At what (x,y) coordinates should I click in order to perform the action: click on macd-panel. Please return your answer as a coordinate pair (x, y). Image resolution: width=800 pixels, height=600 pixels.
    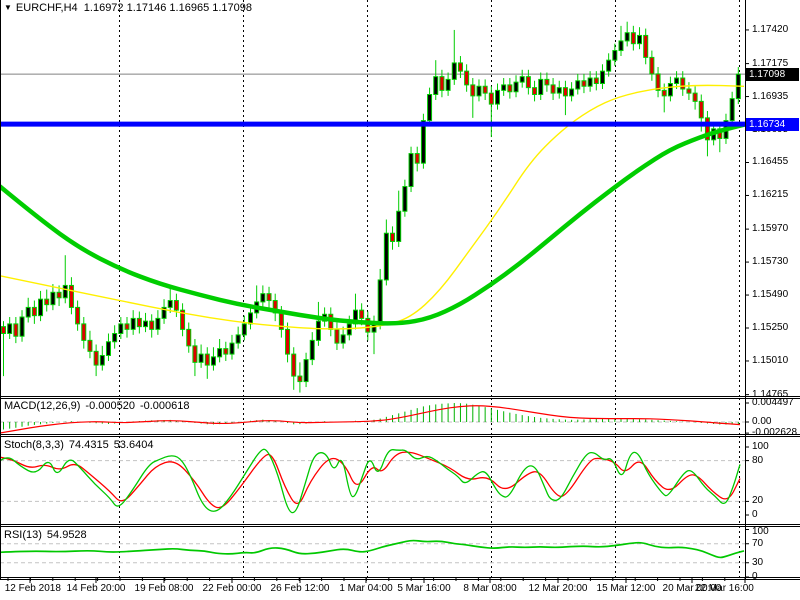
    Looking at the image, I should click on (372, 418).